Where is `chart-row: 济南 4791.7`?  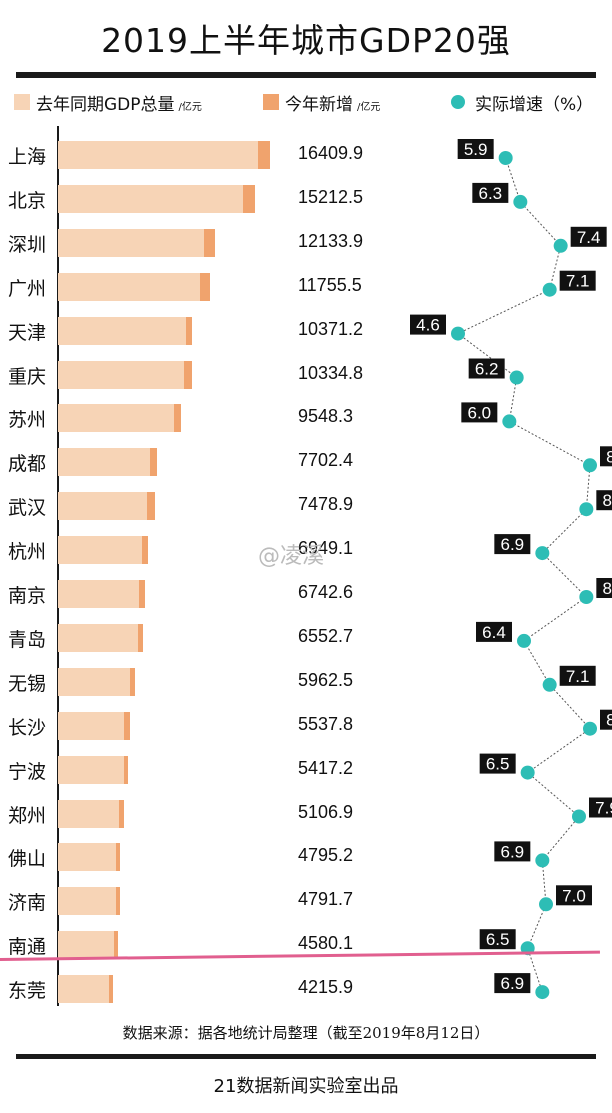 chart-row: 济南 4791.7 is located at coordinates (306, 901).